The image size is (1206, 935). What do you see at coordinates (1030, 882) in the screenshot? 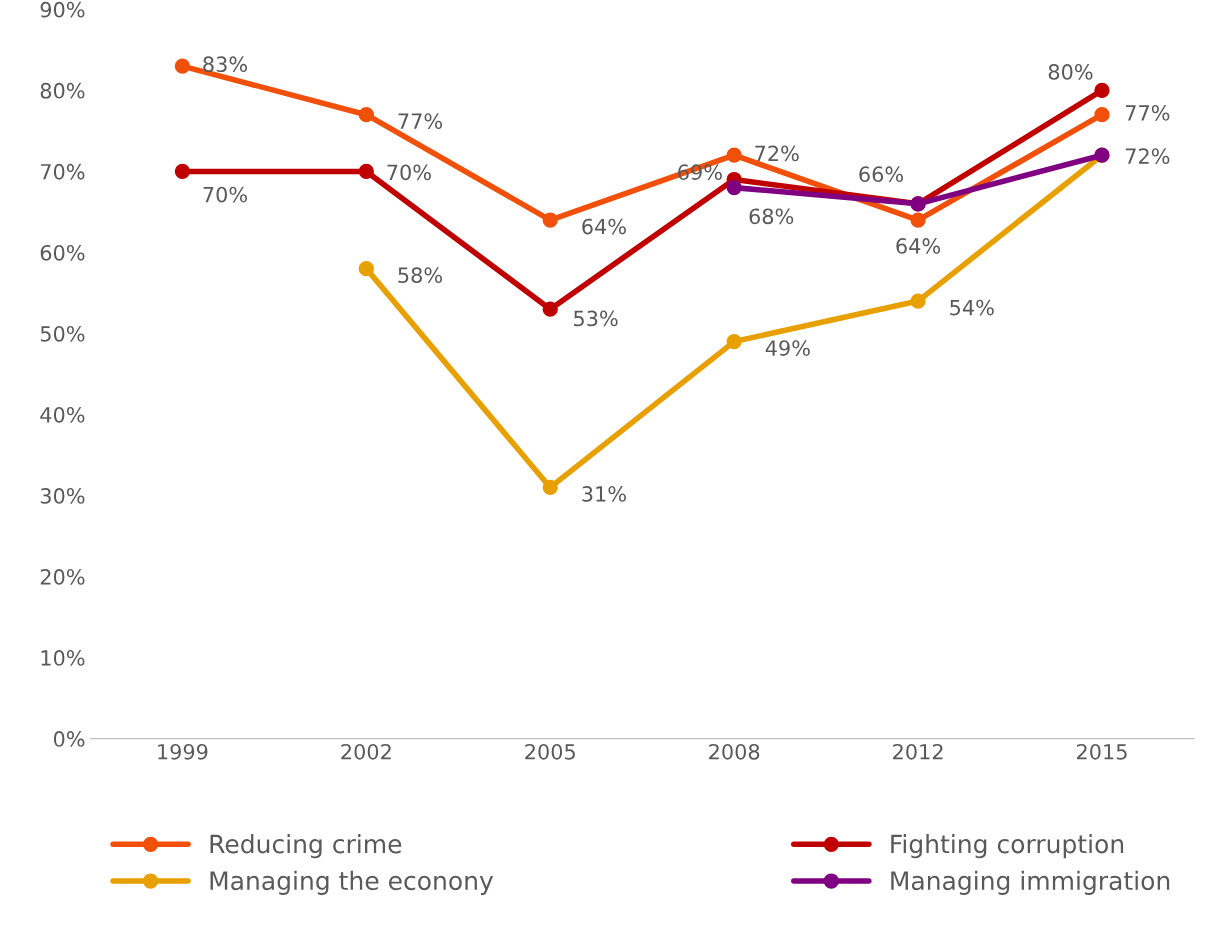
I see `legend-label: Managing immigration` at bounding box center [1030, 882].